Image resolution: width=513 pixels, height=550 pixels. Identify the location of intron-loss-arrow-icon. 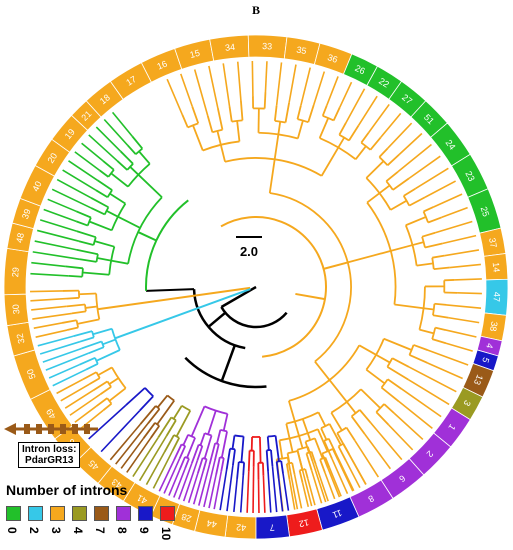
(51, 429).